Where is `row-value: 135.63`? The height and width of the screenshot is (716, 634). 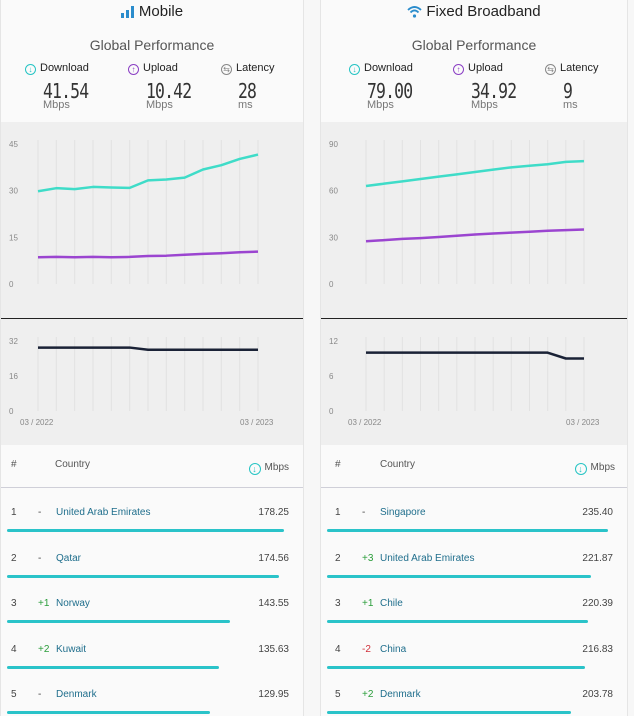
row-value: 135.63 is located at coordinates (273, 649).